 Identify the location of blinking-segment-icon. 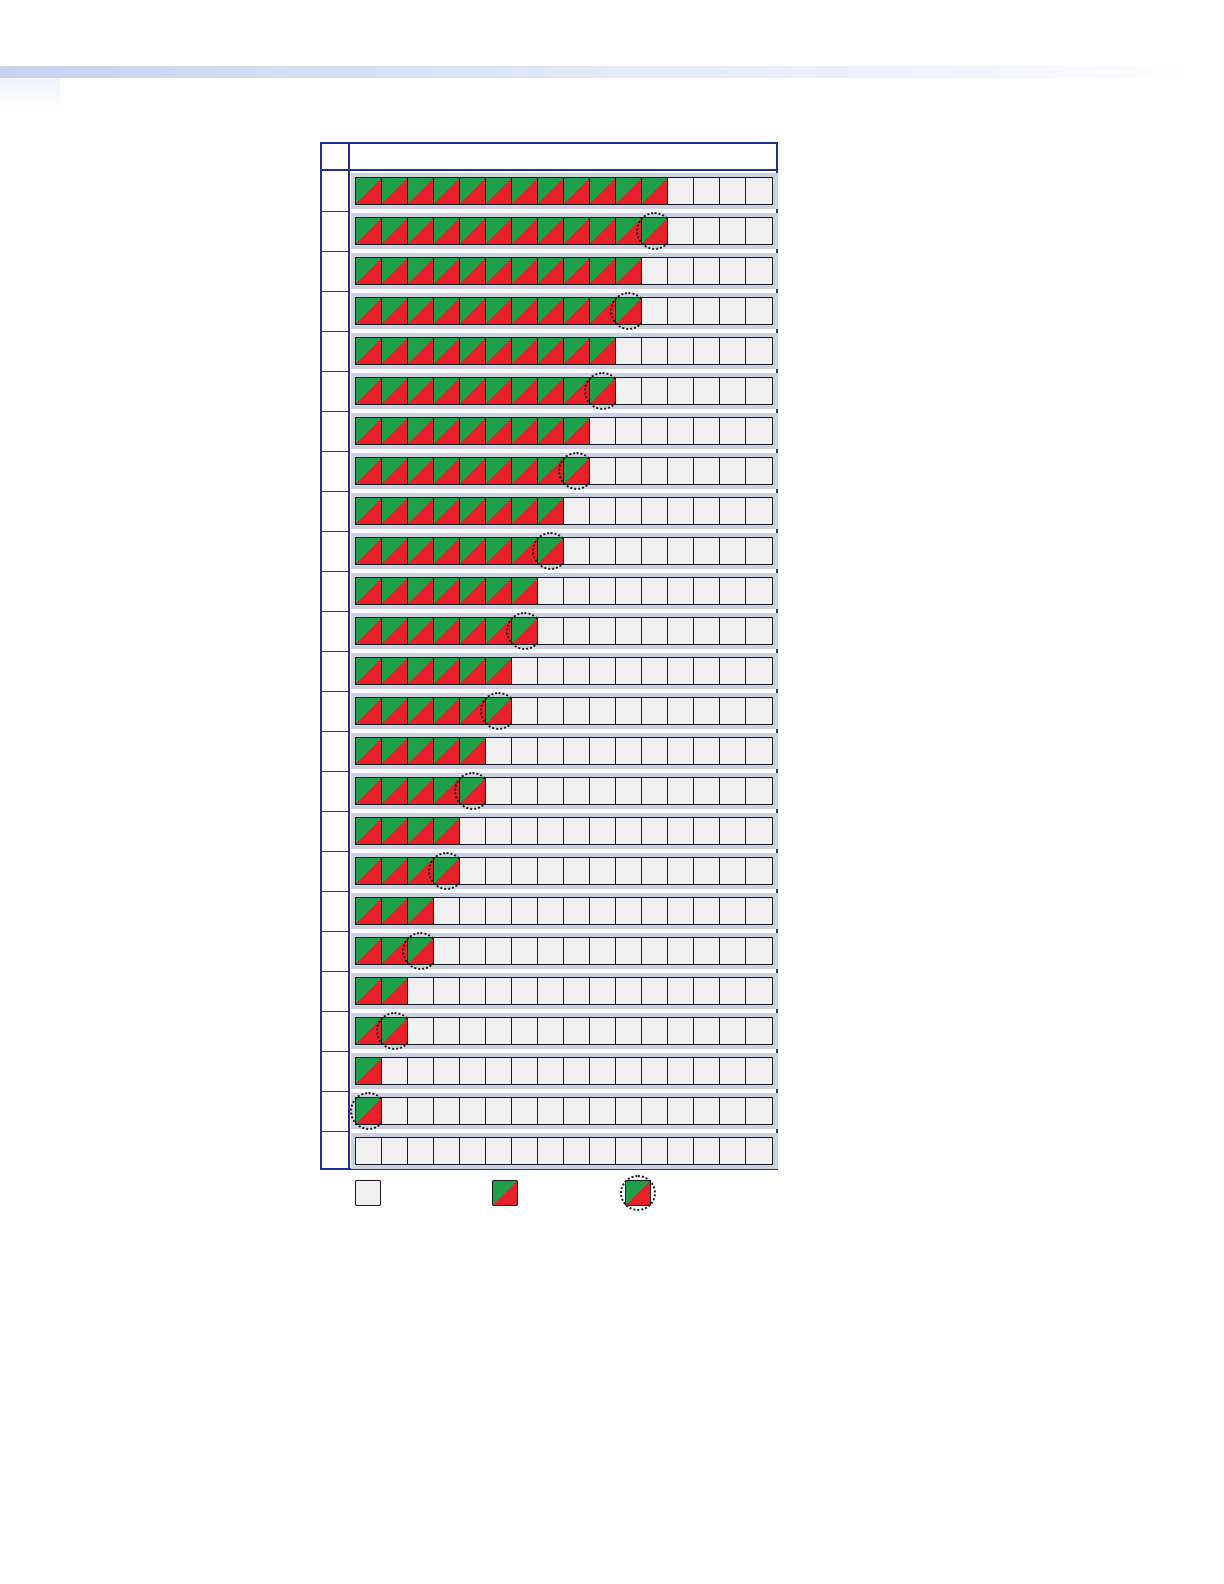
(638, 1193).